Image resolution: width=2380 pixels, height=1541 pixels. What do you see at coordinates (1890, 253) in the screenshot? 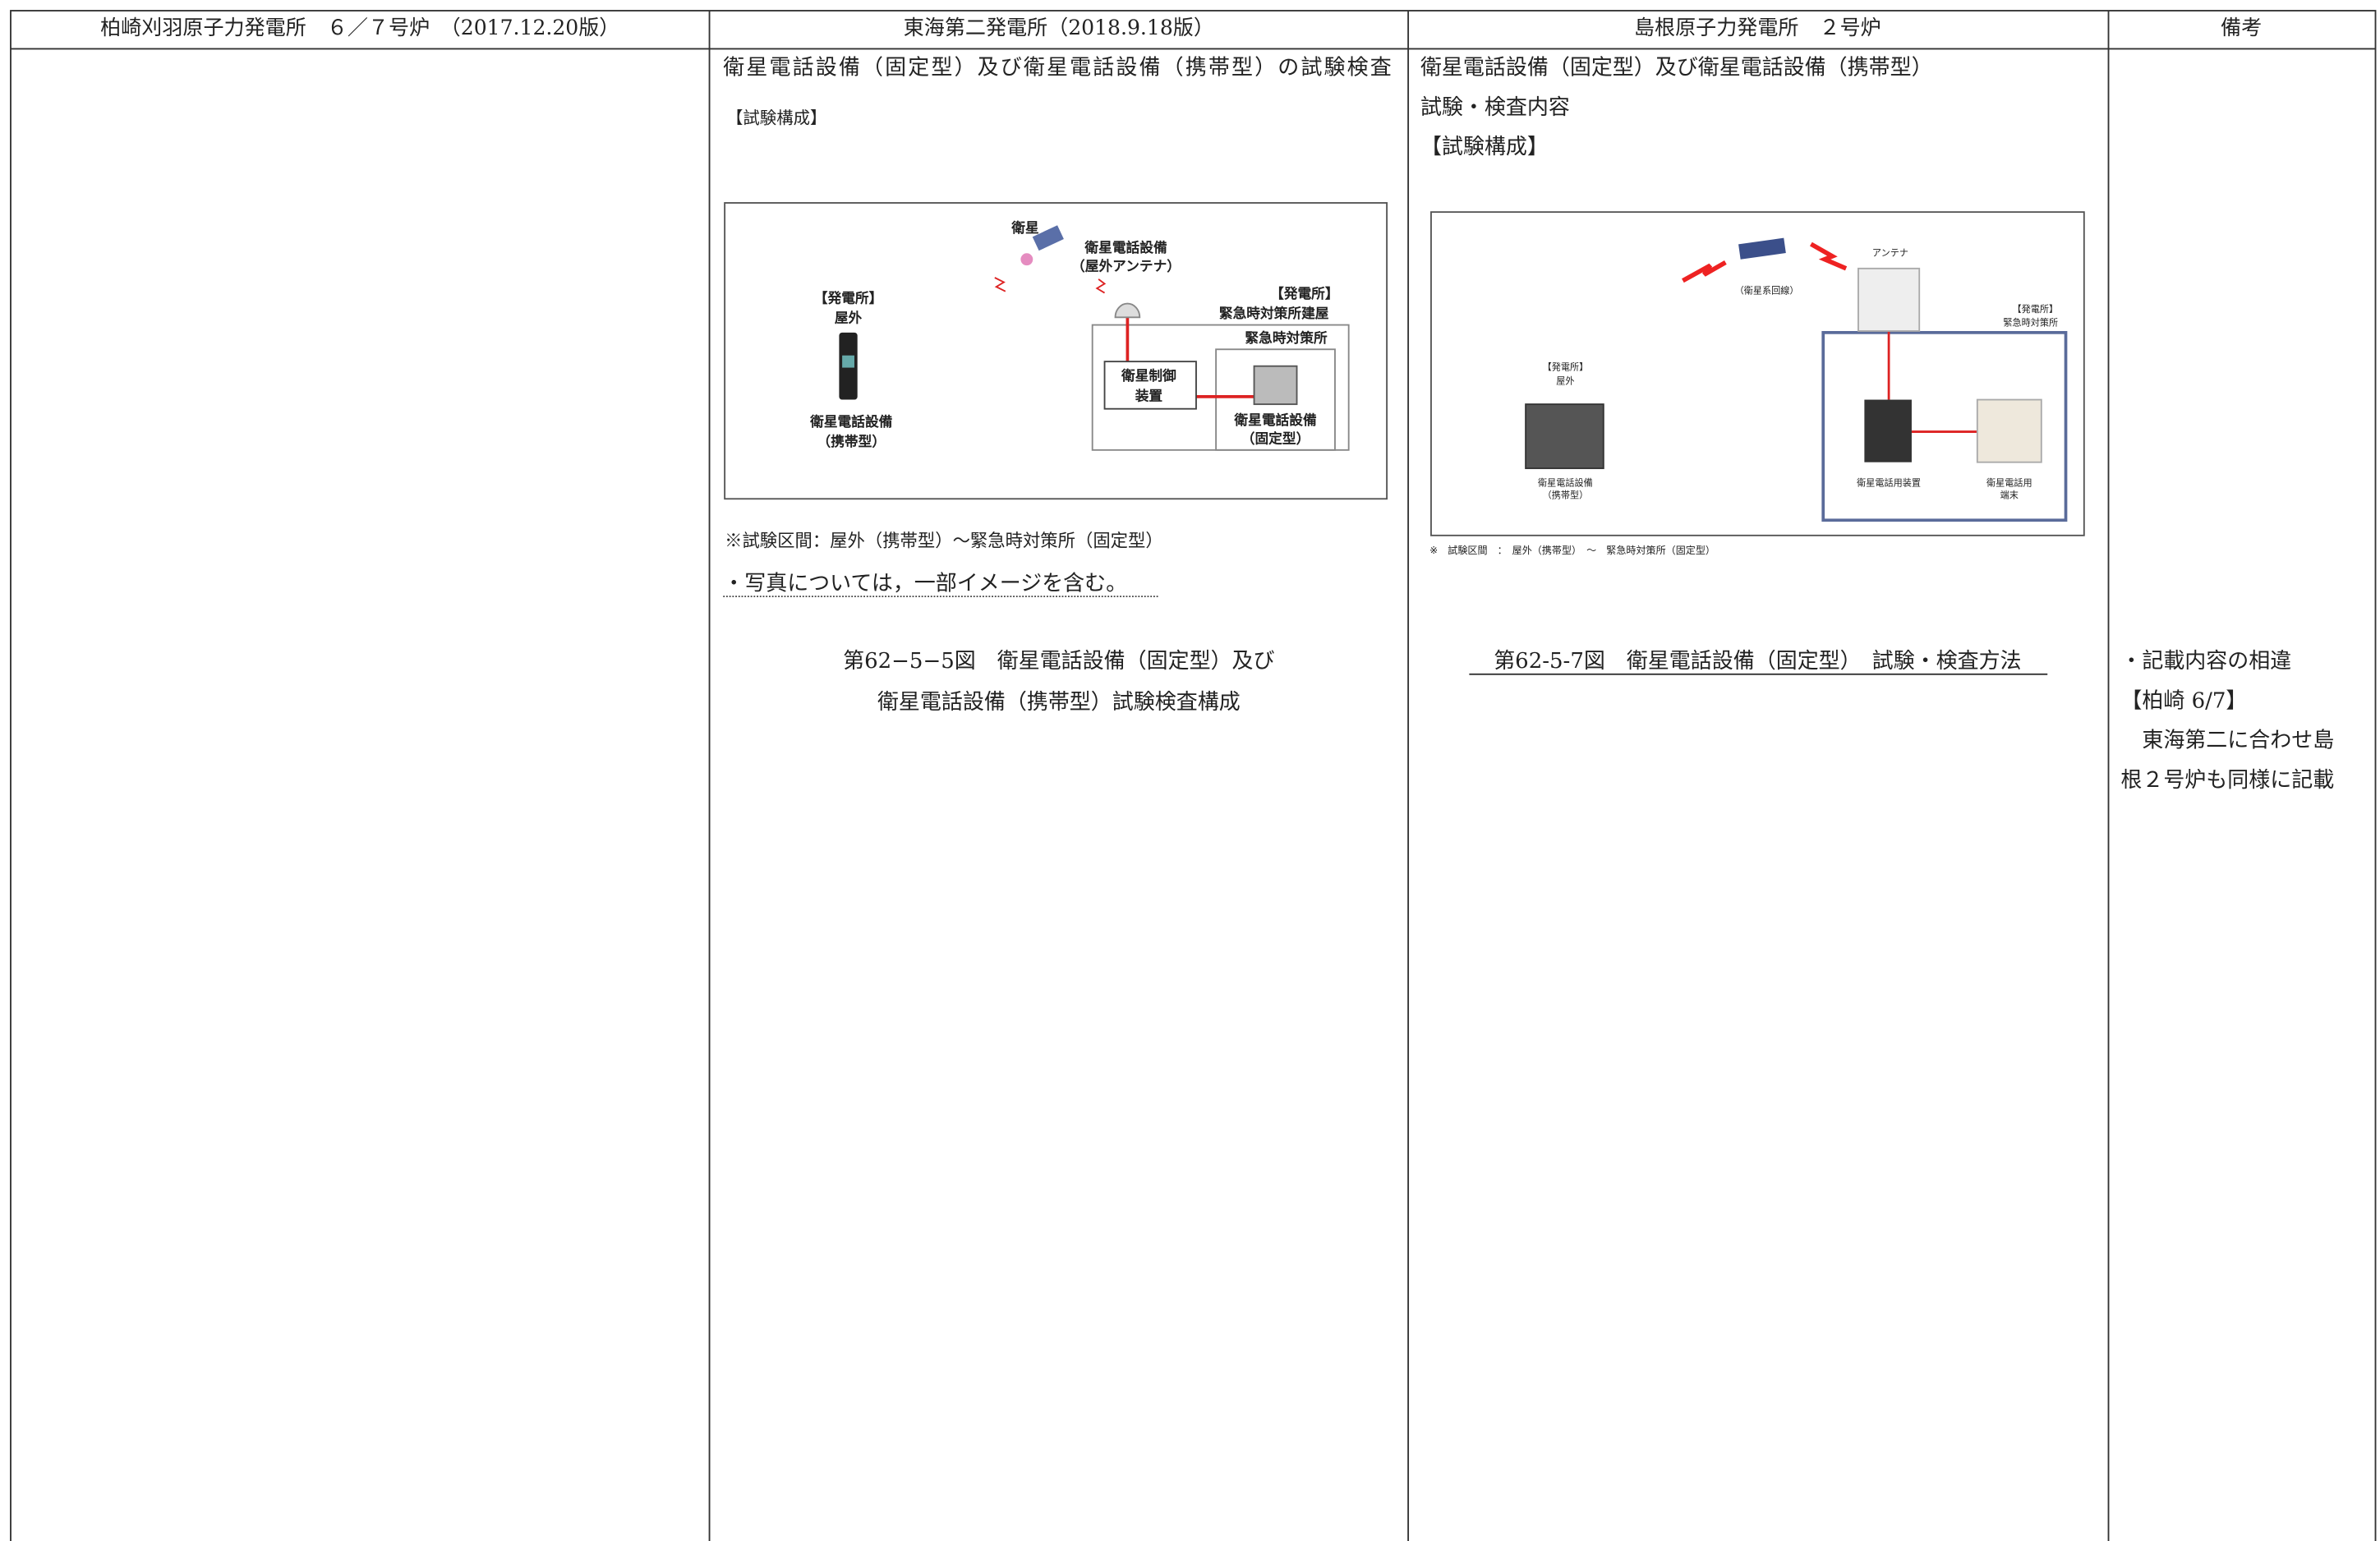
I see `diagram-label: アンテナ` at bounding box center [1890, 253].